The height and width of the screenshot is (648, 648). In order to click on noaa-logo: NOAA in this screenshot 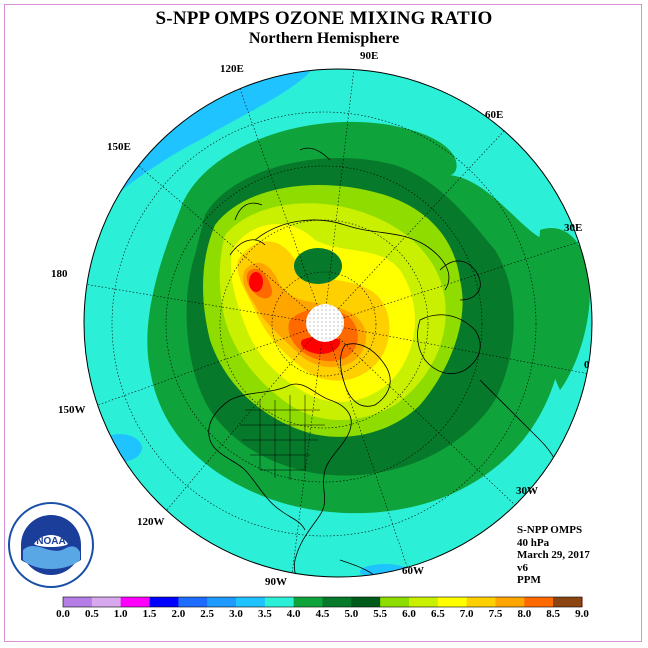, I will do `click(51, 545)`.